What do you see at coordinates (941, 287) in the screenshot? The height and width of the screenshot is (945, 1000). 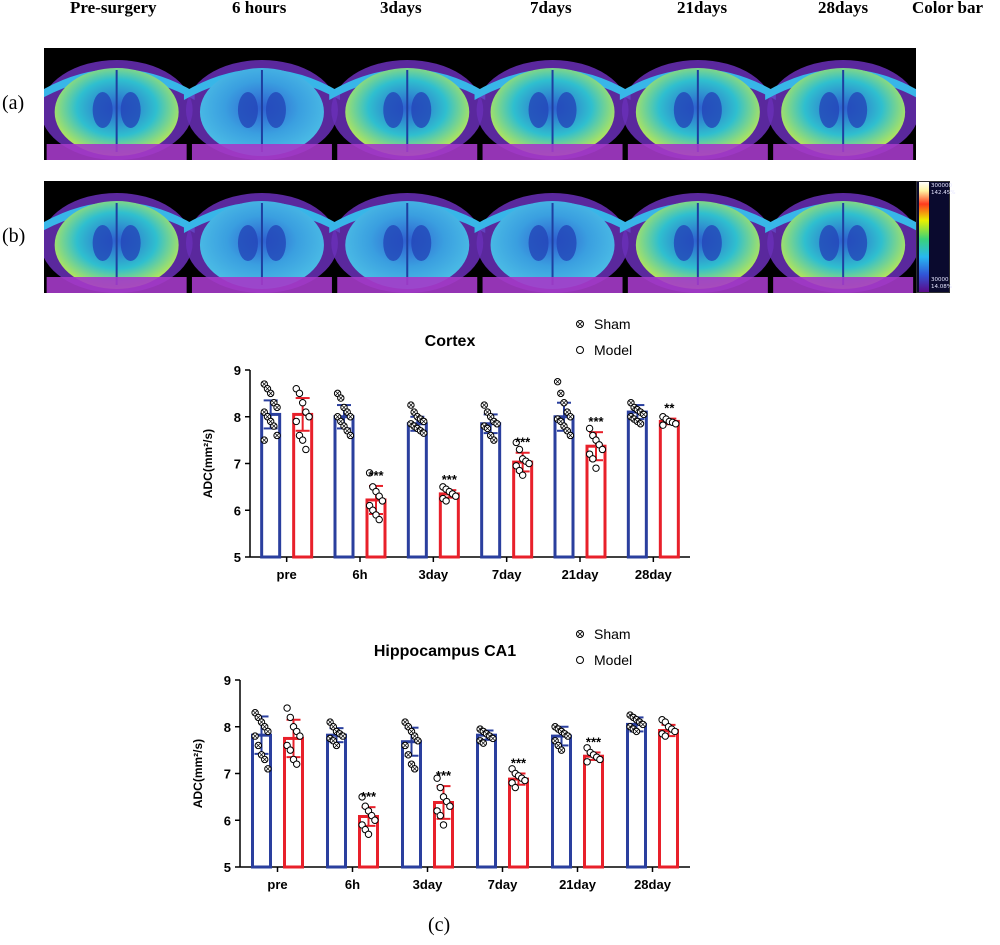 I see `color-bar-bottom-percent: 14.08%` at bounding box center [941, 287].